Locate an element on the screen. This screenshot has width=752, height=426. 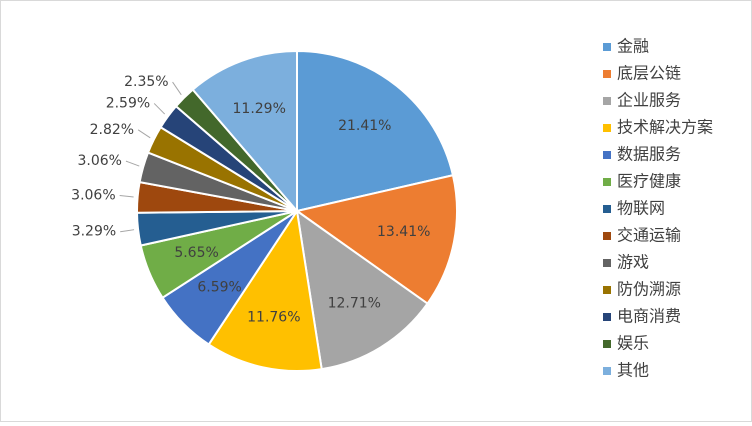
legend-label: 金融 is located at coordinates (633, 46).